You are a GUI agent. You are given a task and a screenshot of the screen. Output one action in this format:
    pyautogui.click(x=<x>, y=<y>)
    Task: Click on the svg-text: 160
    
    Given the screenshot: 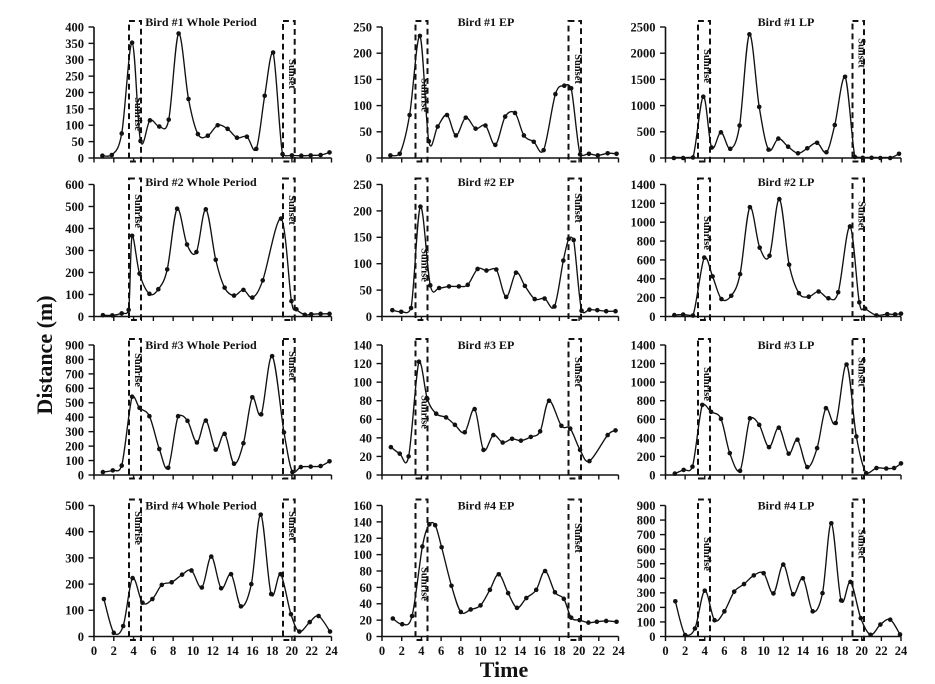 What is the action you would take?
    pyautogui.click(x=362, y=506)
    